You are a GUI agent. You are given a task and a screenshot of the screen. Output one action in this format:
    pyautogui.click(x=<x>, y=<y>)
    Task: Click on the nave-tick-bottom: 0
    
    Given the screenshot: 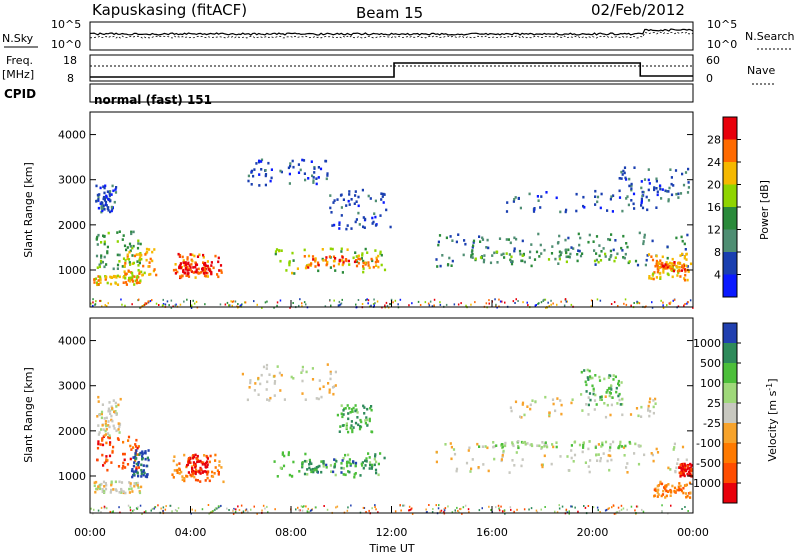 What is the action you would take?
    pyautogui.click(x=709, y=78)
    